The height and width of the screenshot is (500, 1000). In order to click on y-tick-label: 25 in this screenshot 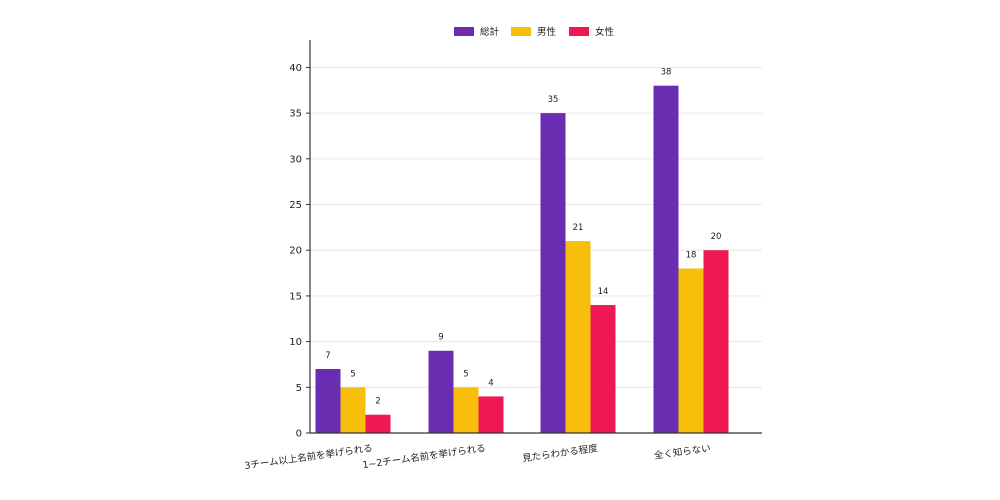, I will do `click(295, 205)`.